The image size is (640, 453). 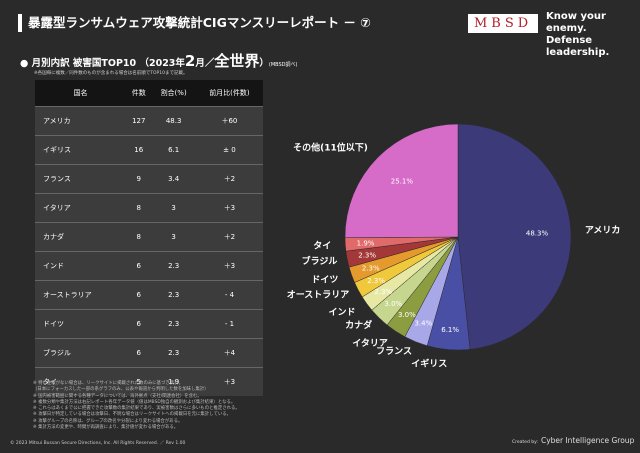 What do you see at coordinates (81, 353) in the screenshot?
I see `table-cell: ブラジル` at bounding box center [81, 353].